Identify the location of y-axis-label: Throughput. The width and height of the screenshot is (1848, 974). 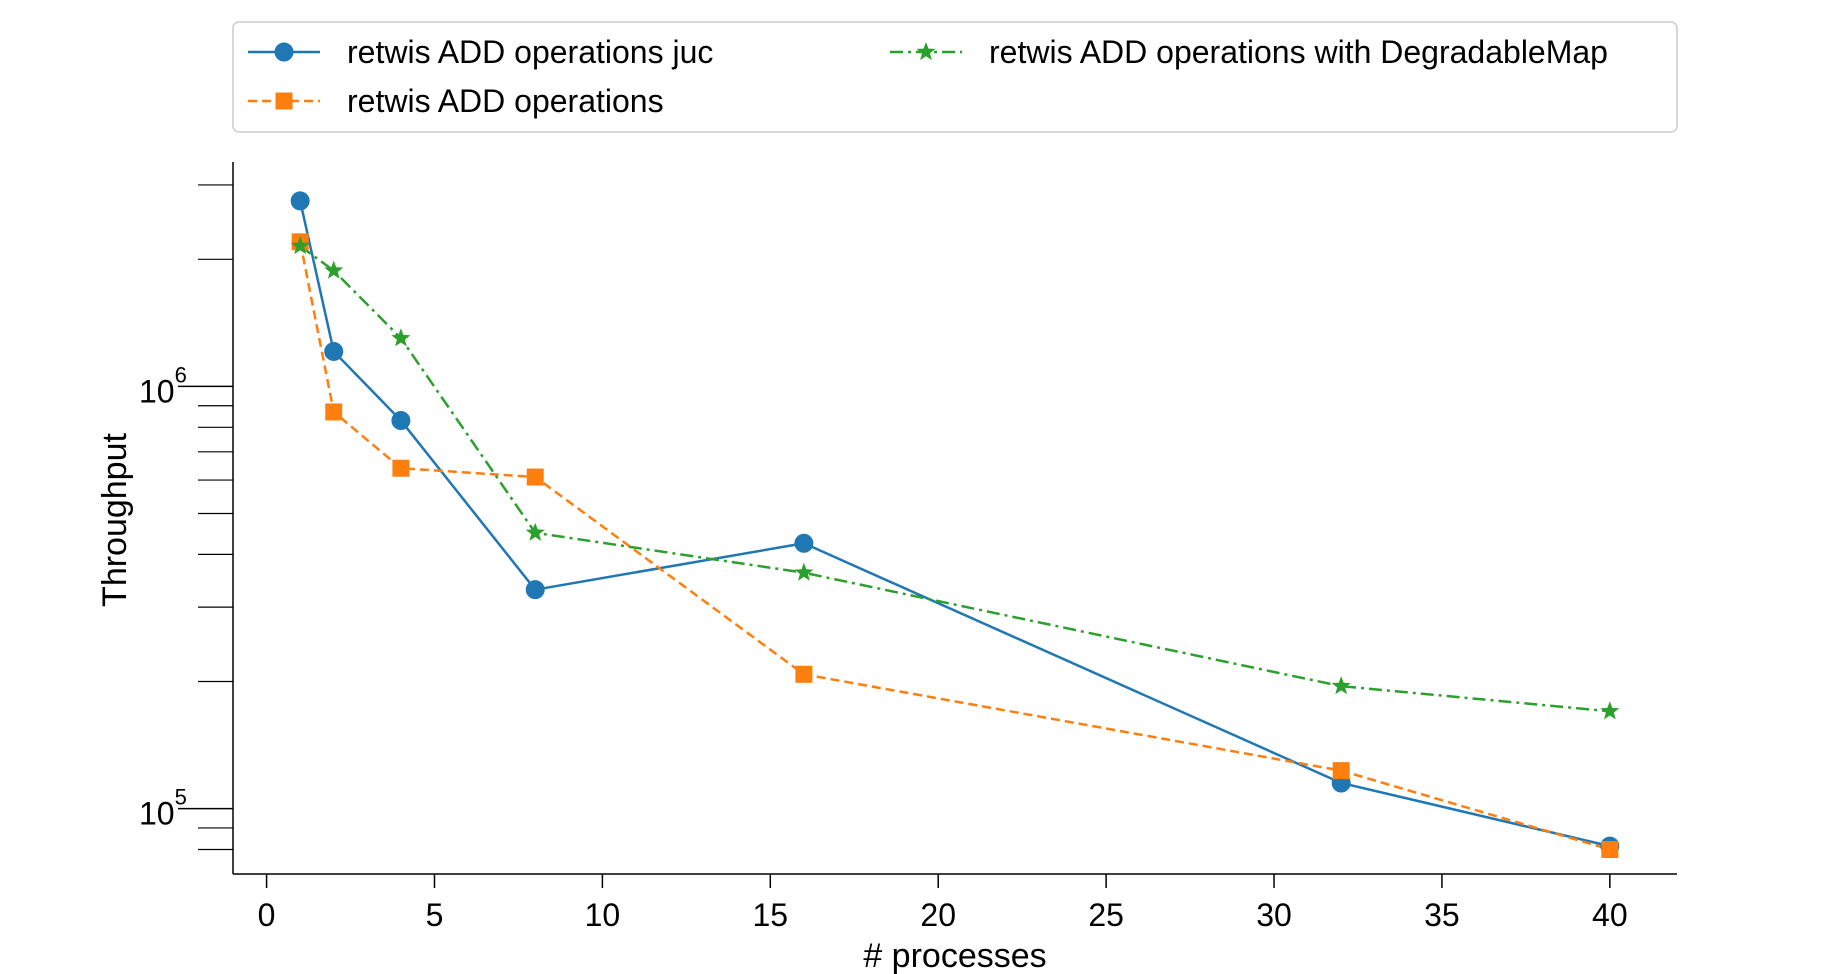
(115, 519).